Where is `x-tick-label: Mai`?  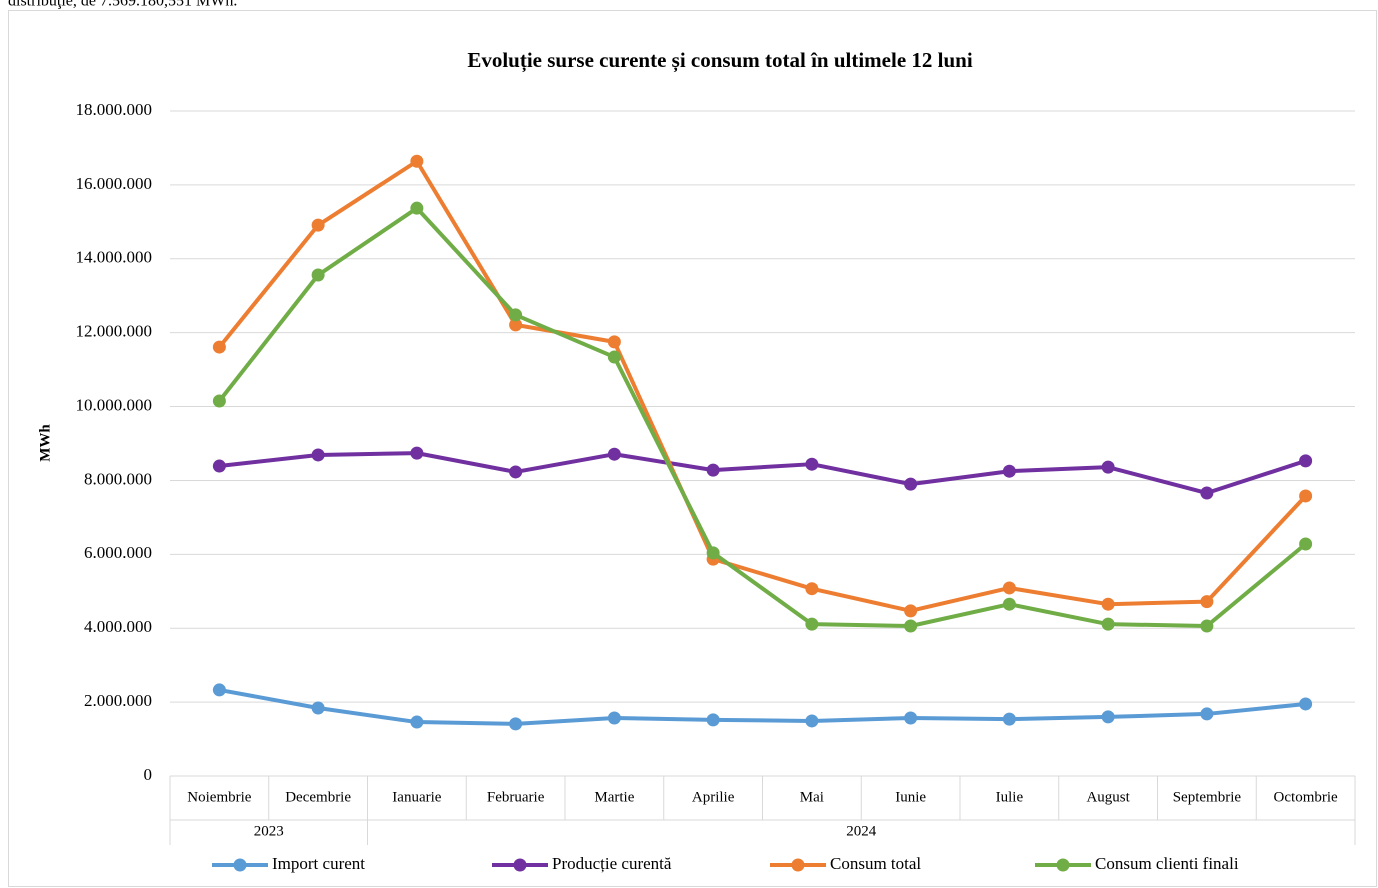
x-tick-label: Mai is located at coordinates (812, 797).